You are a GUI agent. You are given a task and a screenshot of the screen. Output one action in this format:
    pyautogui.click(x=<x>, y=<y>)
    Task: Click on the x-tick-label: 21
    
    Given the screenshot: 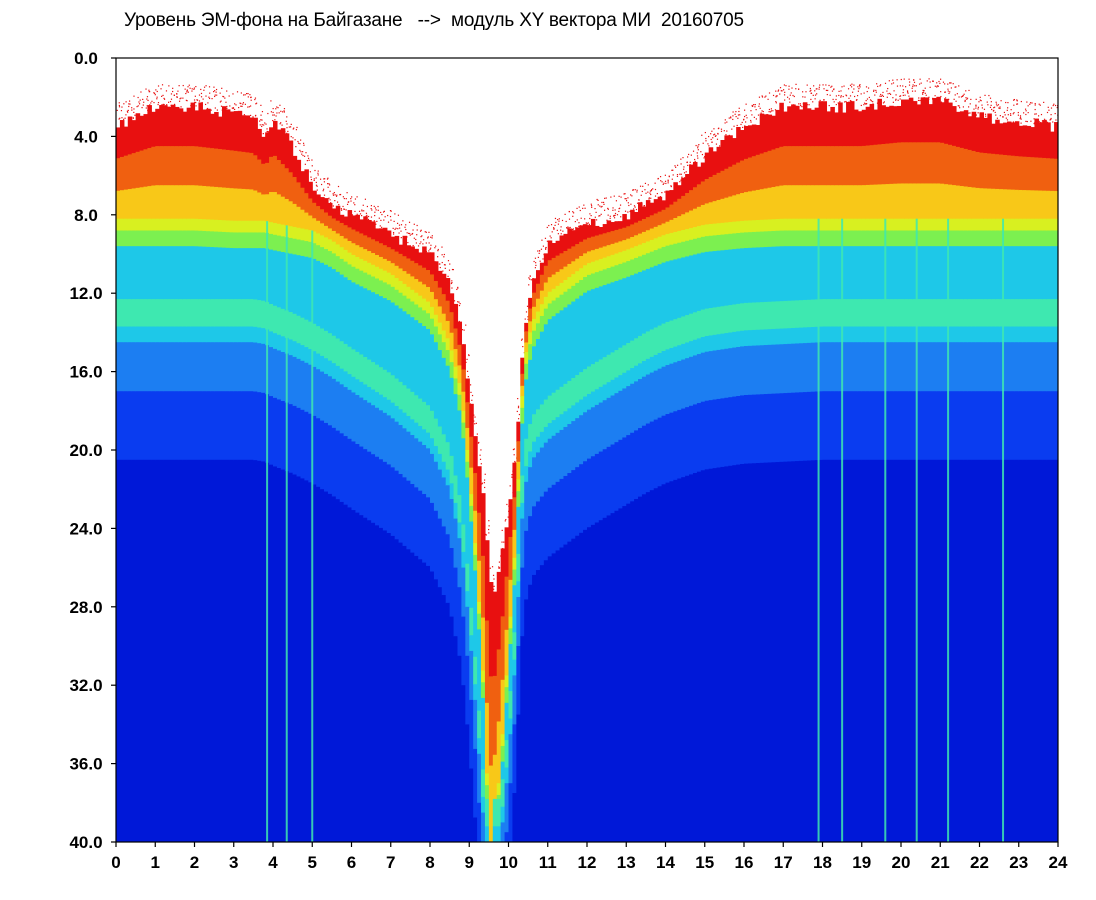 What is the action you would take?
    pyautogui.click(x=940, y=862)
    